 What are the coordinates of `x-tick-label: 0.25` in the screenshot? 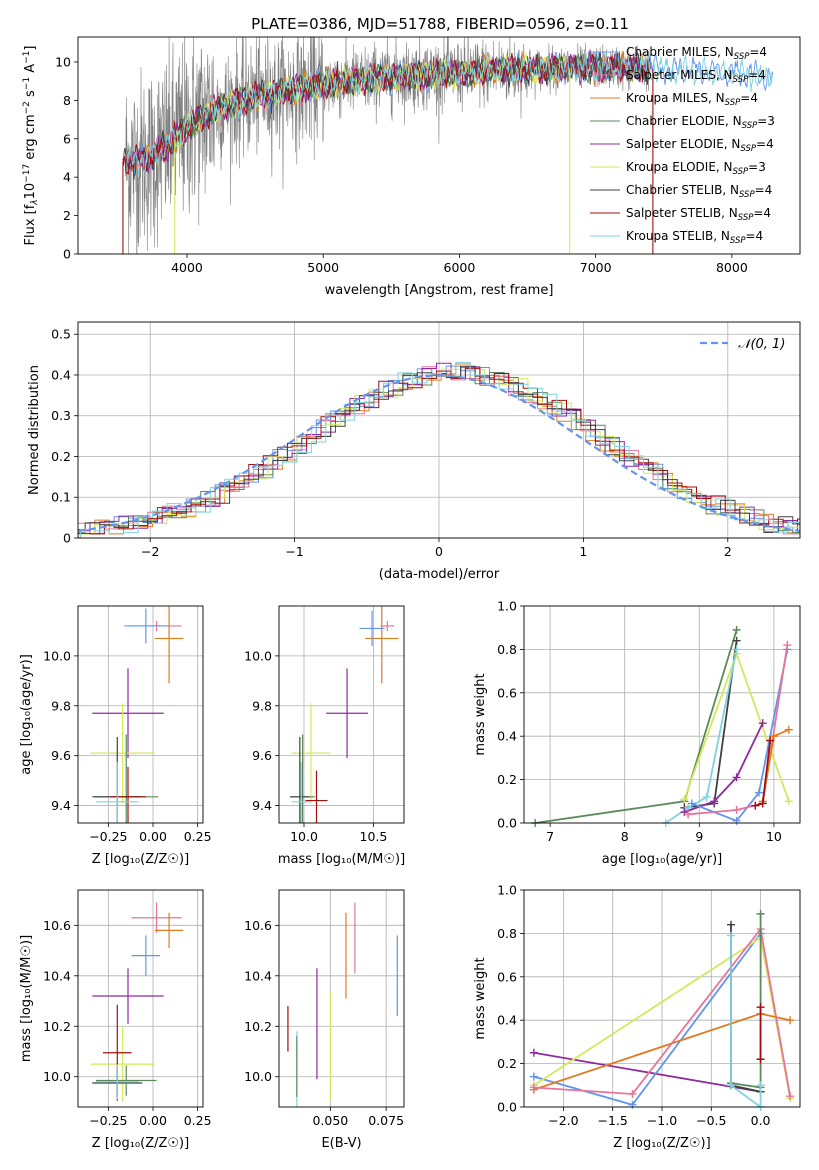 It's located at (198, 836).